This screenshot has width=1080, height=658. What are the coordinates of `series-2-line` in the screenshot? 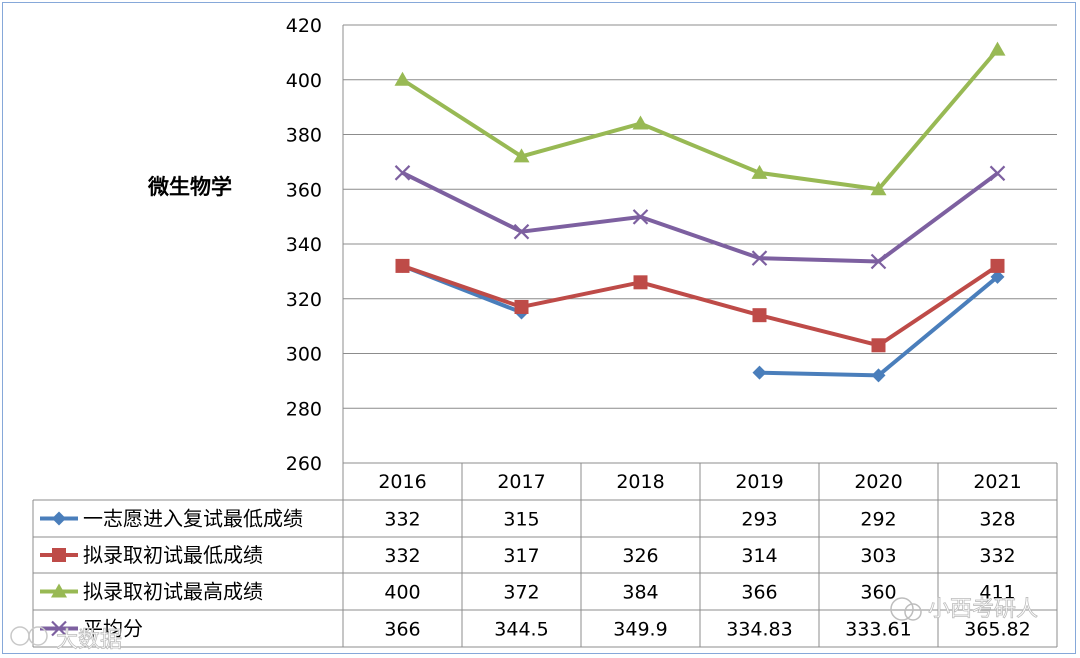 It's located at (700, 306).